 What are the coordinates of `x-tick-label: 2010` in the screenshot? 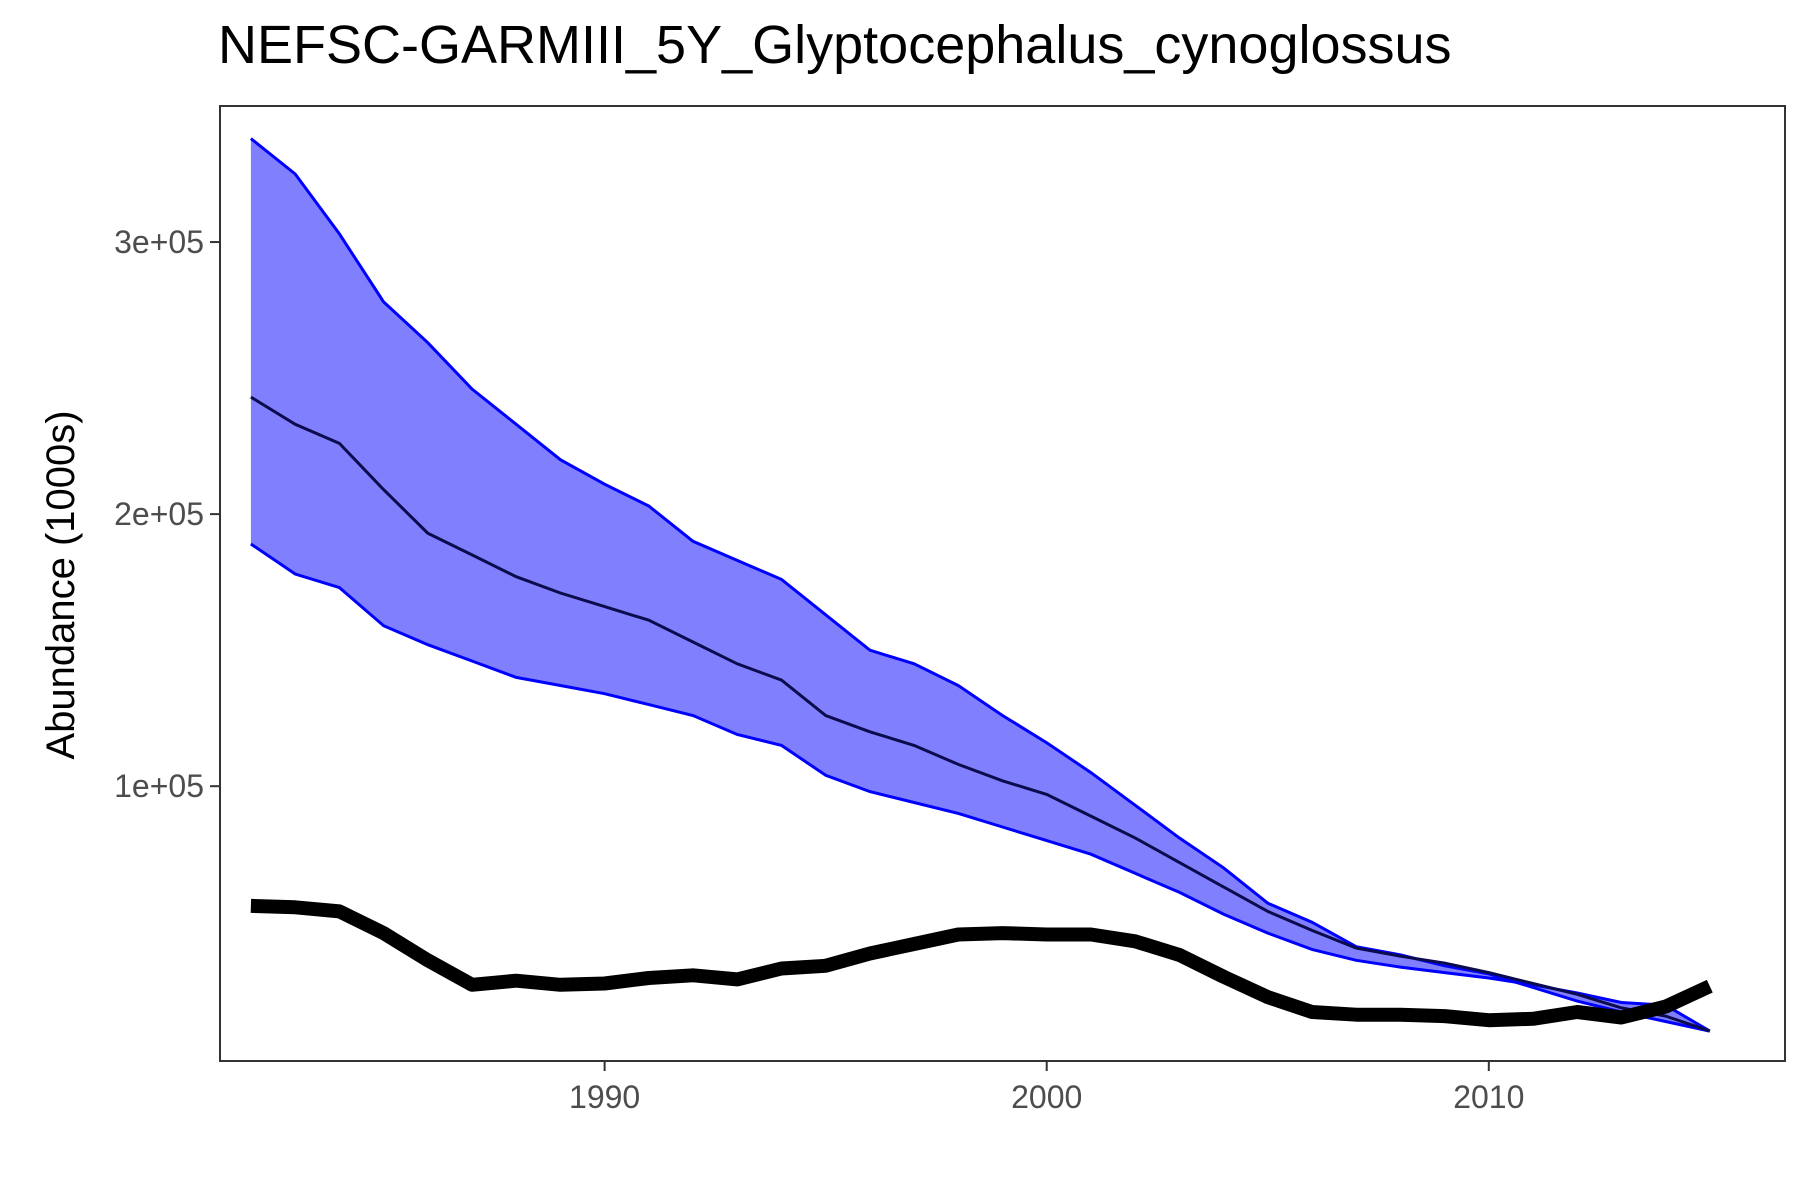 It's located at (1488, 1097).